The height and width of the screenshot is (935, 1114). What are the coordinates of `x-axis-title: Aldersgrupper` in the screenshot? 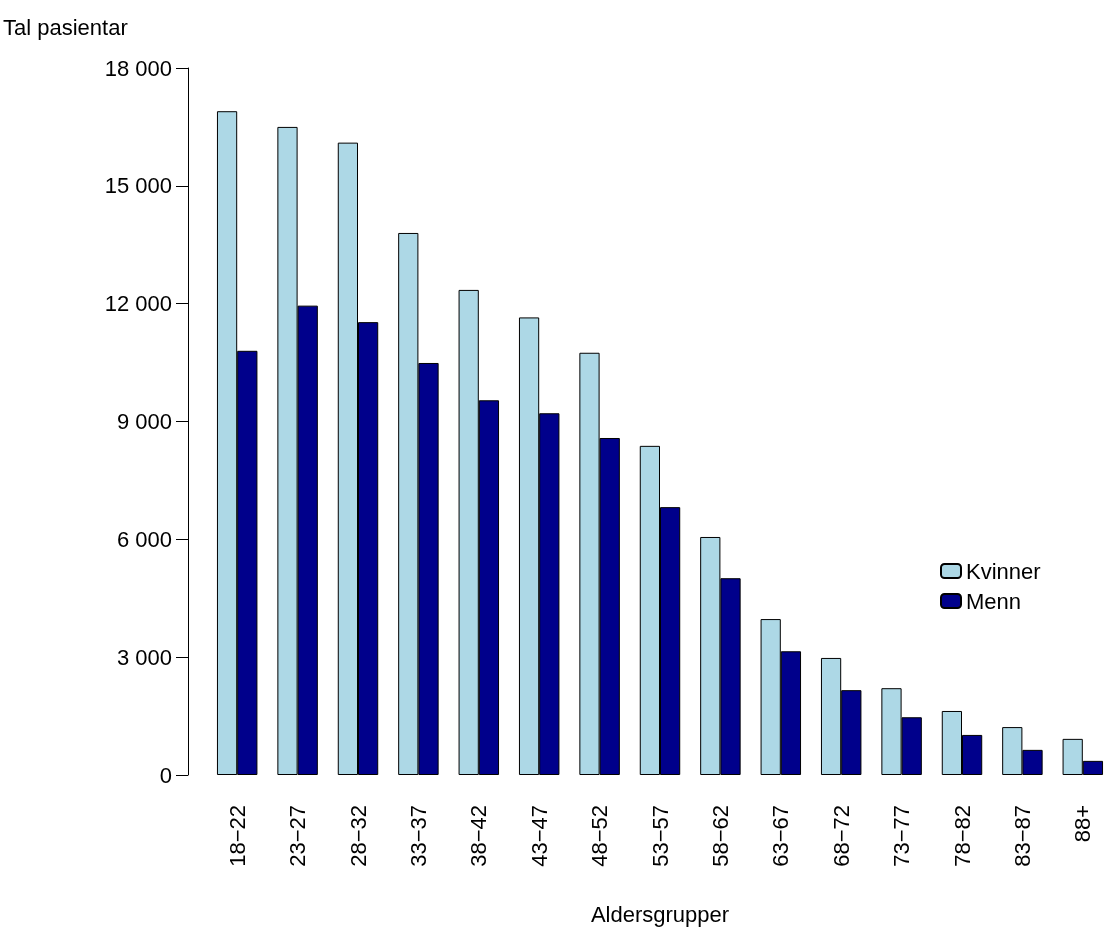 It's located at (660, 914).